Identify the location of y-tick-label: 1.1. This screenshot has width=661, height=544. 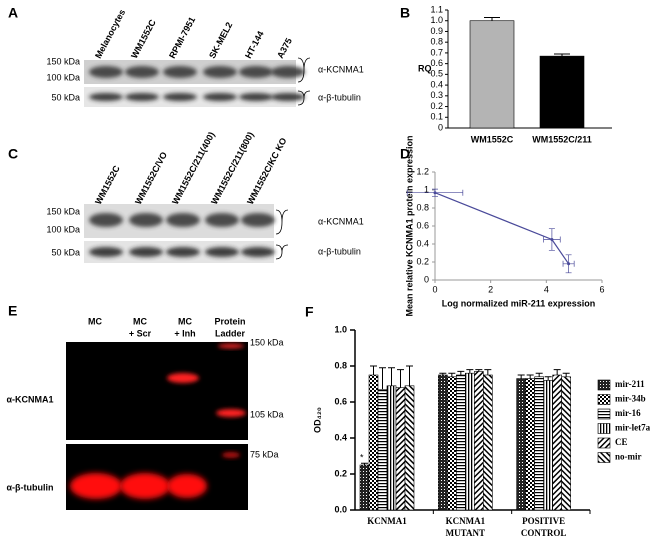
(436, 9).